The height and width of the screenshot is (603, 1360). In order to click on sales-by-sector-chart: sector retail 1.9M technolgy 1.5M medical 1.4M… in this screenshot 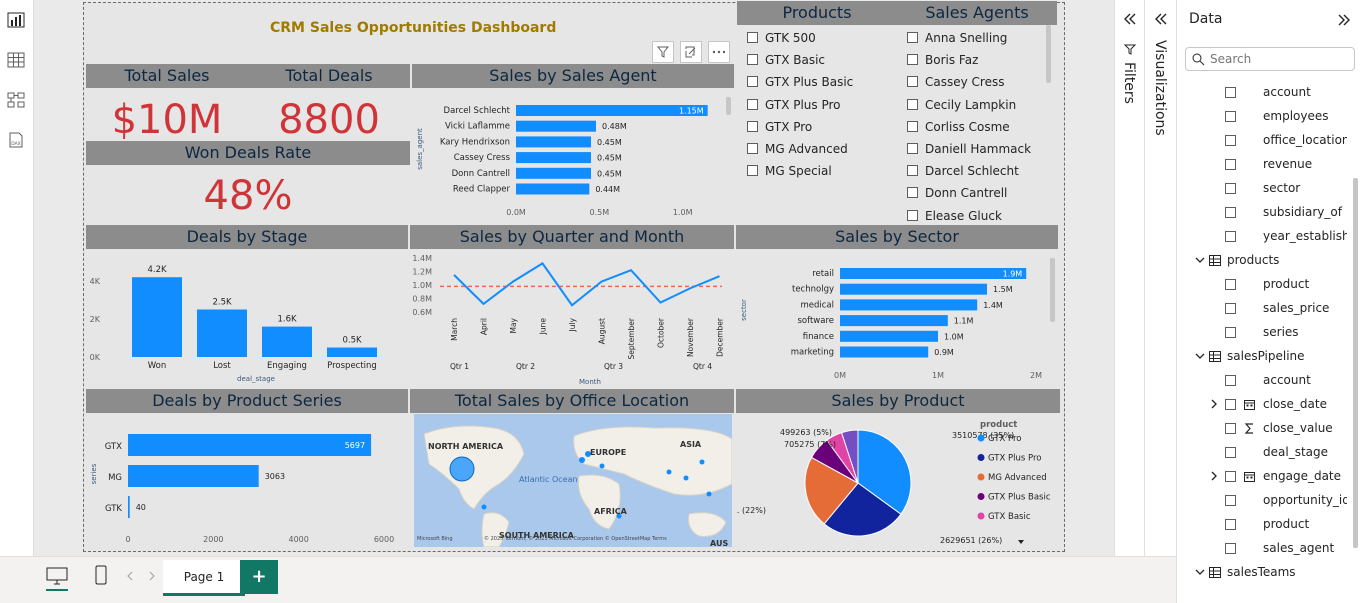, I will do `click(897, 318)`.